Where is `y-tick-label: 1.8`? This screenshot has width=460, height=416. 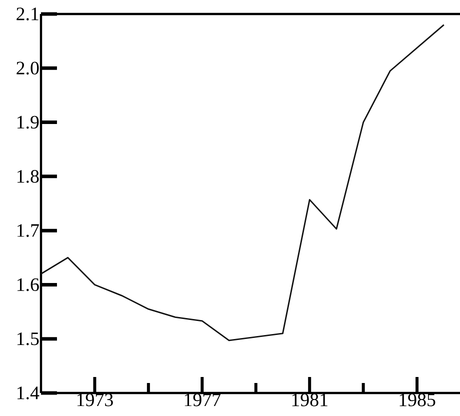 y-tick-label: 1.8 is located at coordinates (28, 176).